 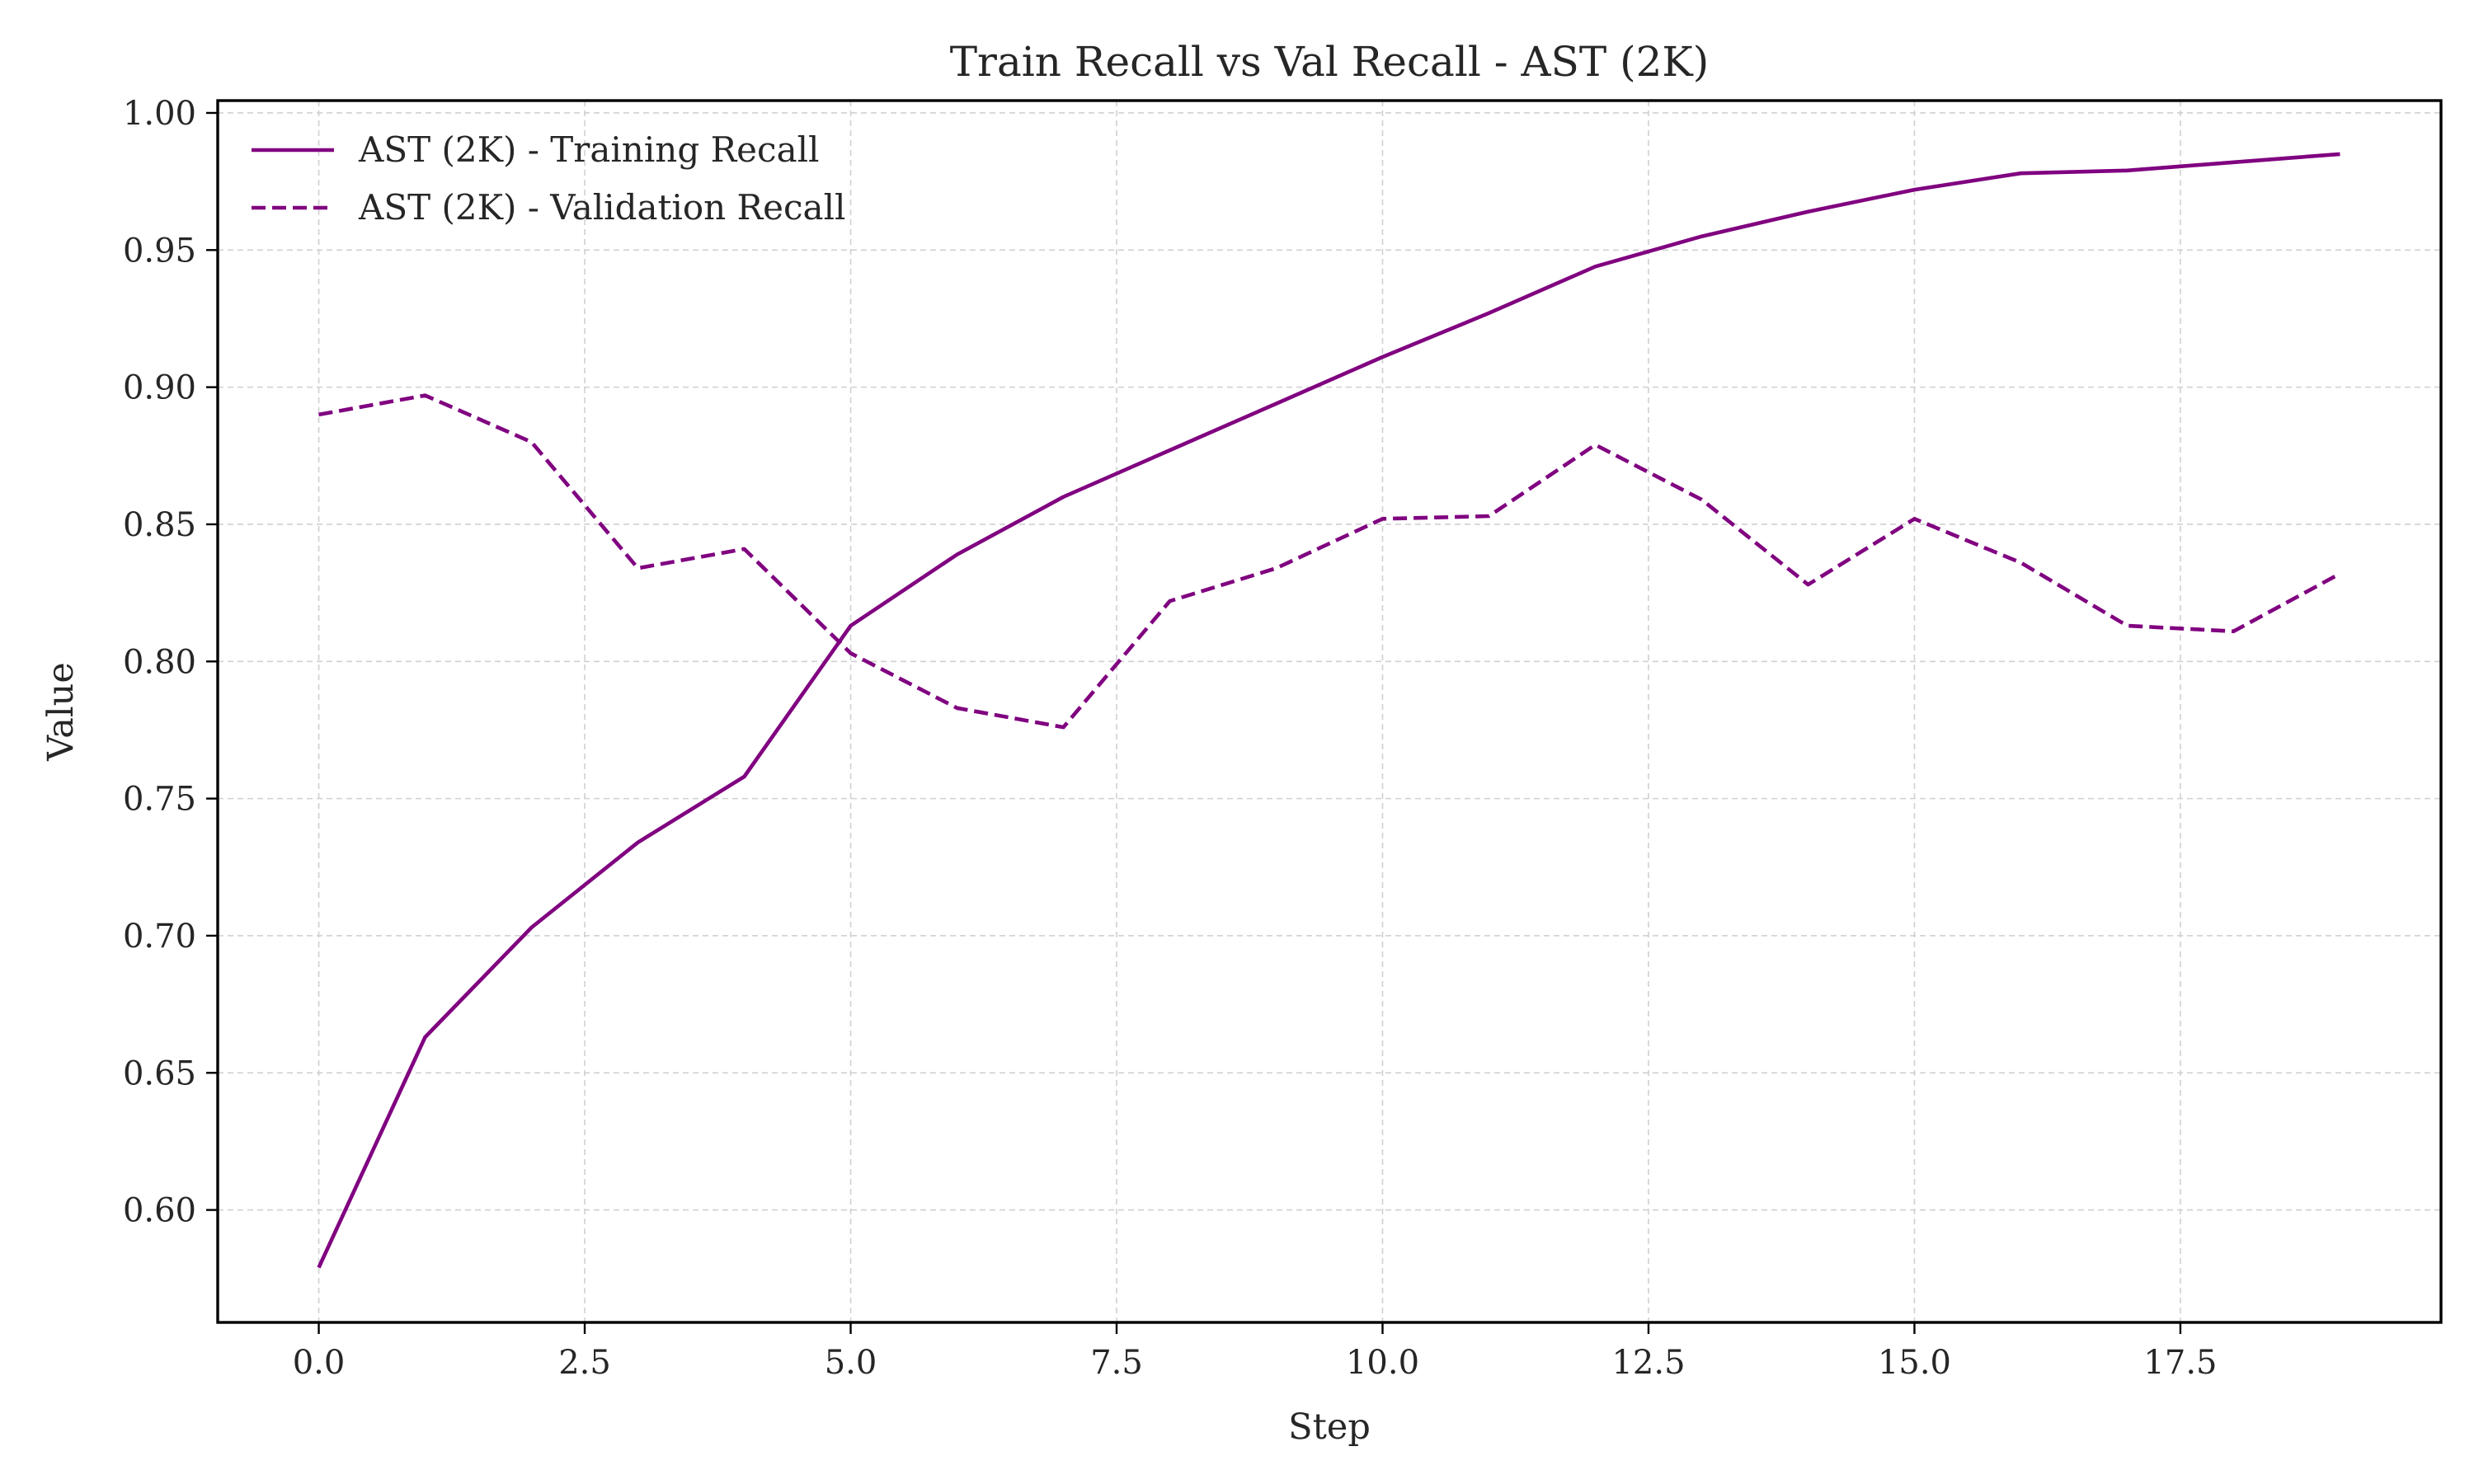 What do you see at coordinates (61, 712) in the screenshot?
I see `y-axis-label: Value` at bounding box center [61, 712].